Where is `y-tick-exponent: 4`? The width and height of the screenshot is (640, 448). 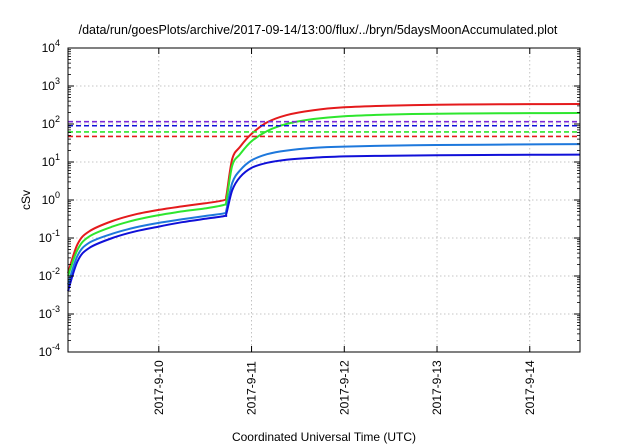
y-tick-exponent: 4 is located at coordinates (57, 43).